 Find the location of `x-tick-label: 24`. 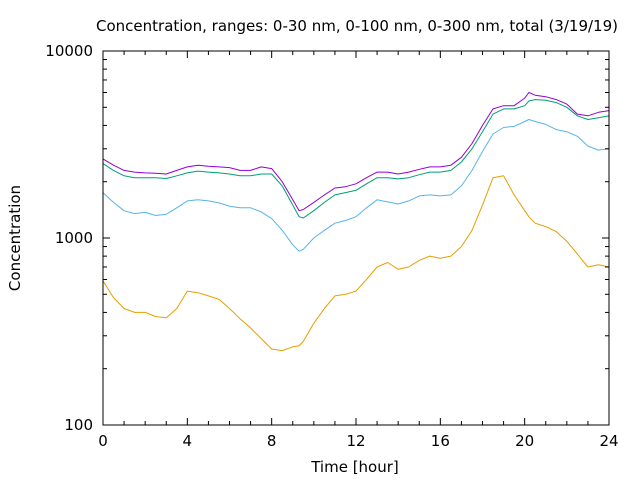

x-tick-label: 24 is located at coordinates (608, 441).